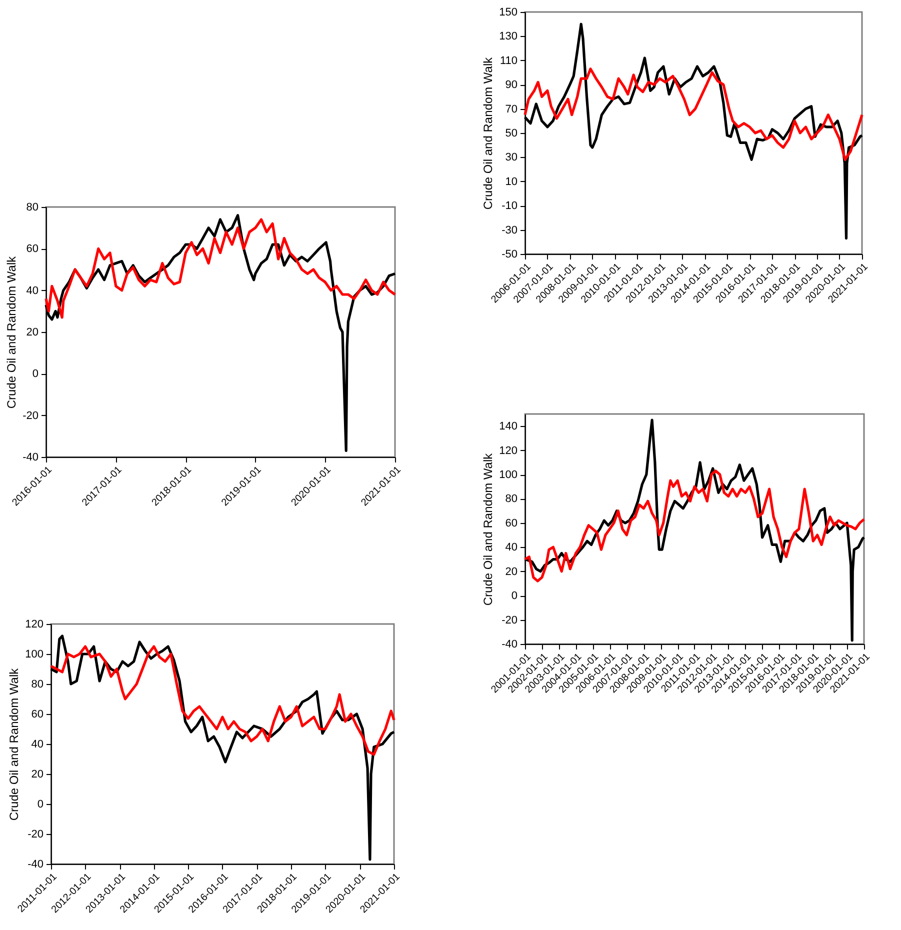 This screenshot has width=901, height=930. What do you see at coordinates (511, 158) in the screenshot?
I see `y-tick-label: 30` at bounding box center [511, 158].